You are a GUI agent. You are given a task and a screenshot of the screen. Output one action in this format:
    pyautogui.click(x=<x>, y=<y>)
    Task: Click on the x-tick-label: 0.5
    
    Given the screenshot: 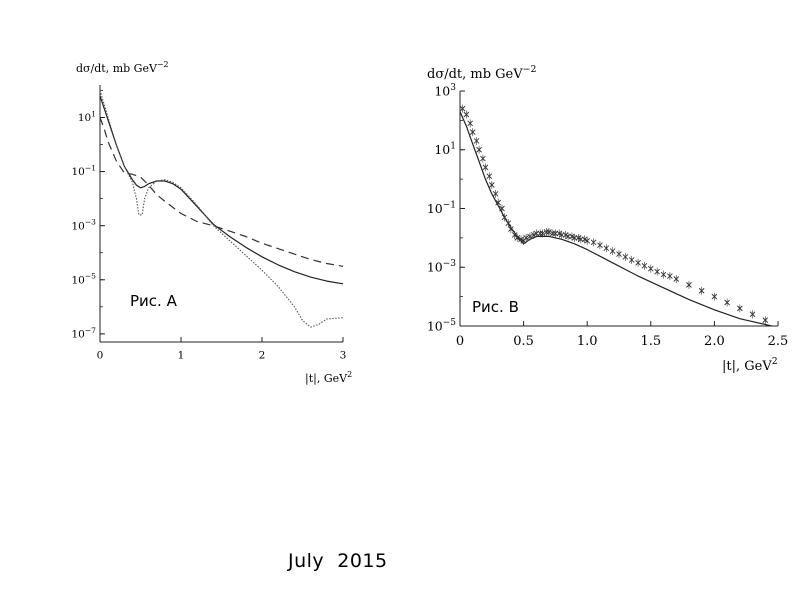 What is the action you would take?
    pyautogui.click(x=523, y=341)
    